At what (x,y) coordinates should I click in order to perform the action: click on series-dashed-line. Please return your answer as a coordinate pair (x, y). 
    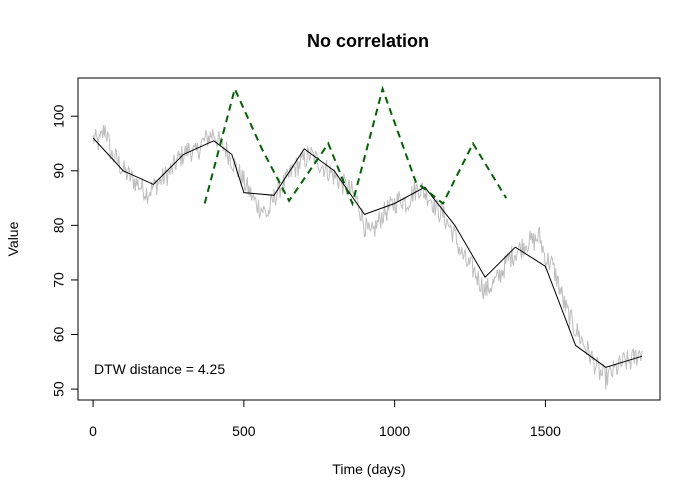
    Looking at the image, I should click on (355, 146).